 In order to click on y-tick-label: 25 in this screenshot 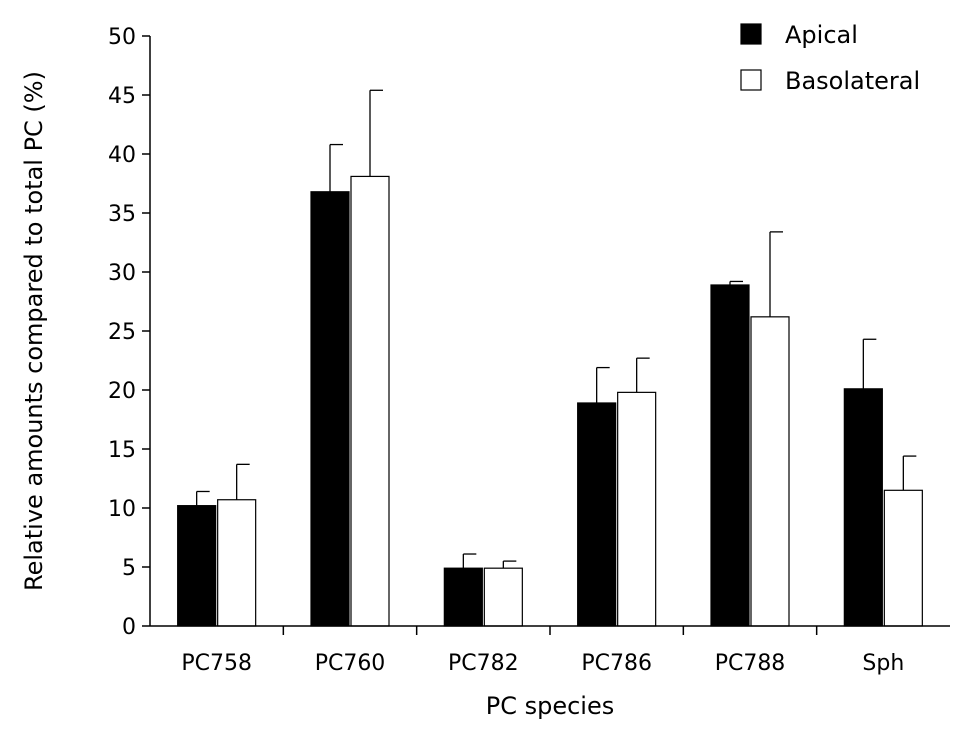, I will do `click(122, 332)`.